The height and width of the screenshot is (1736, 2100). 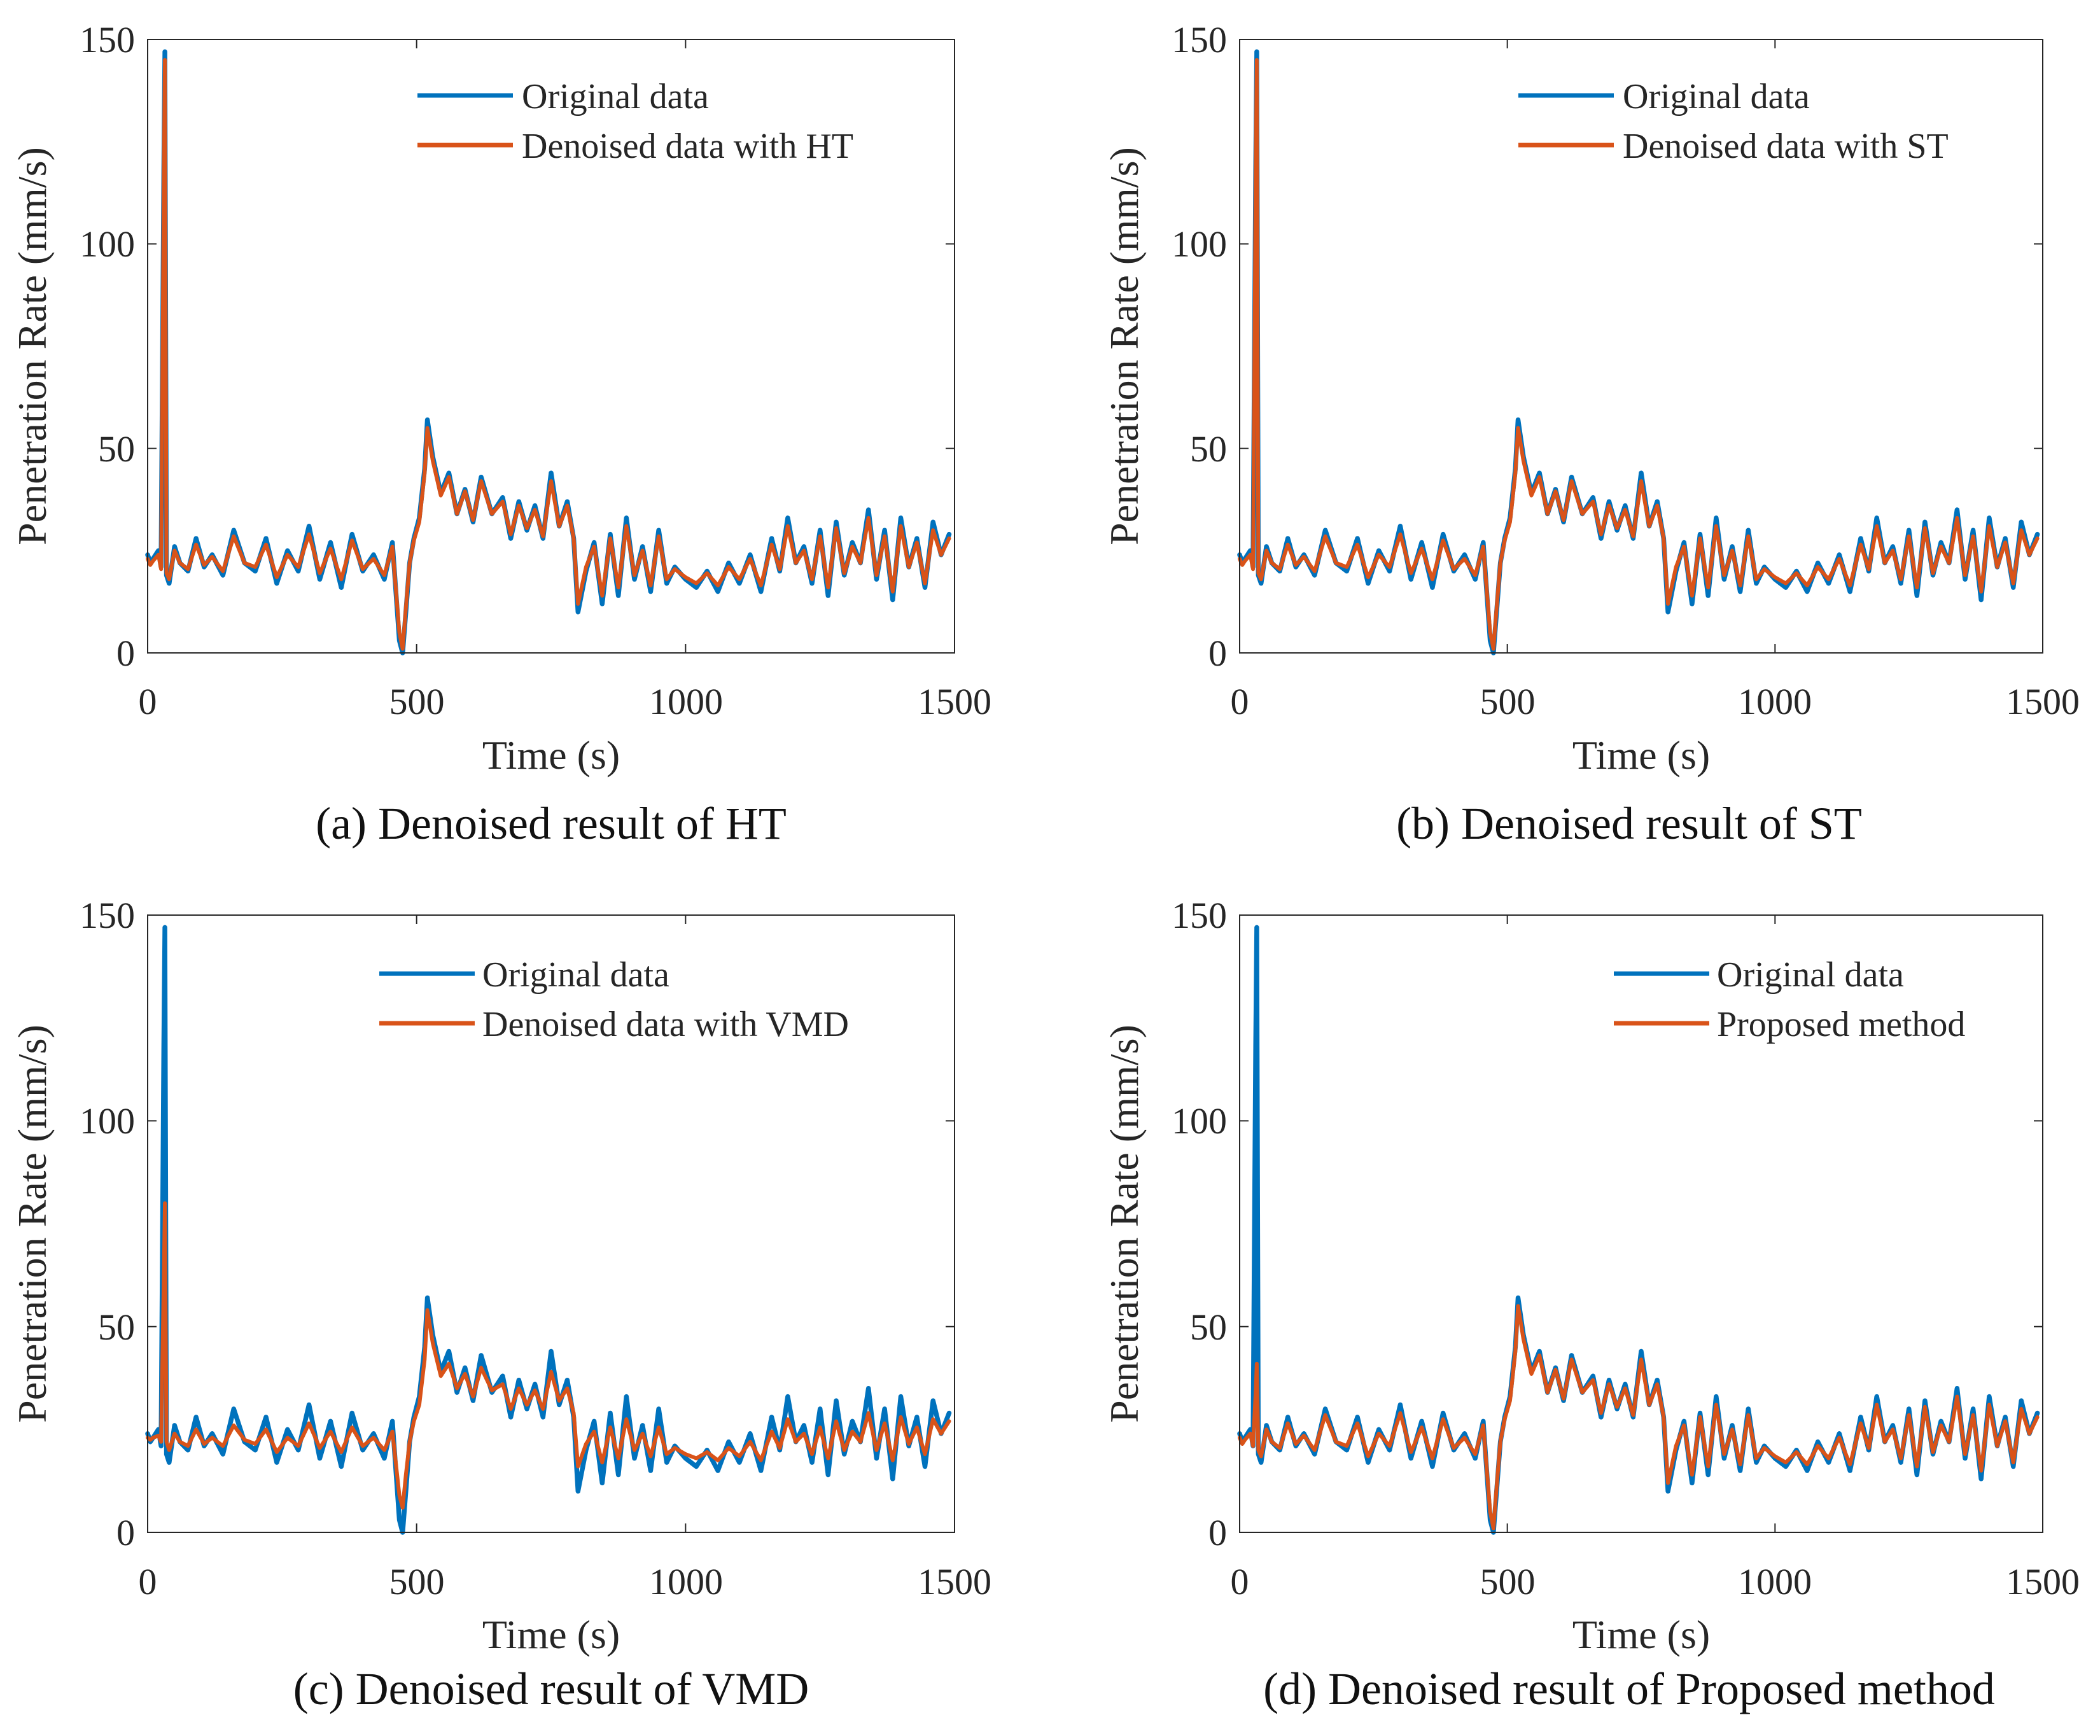 I want to click on panel-b-denoised-data-line, so click(x=1639, y=354).